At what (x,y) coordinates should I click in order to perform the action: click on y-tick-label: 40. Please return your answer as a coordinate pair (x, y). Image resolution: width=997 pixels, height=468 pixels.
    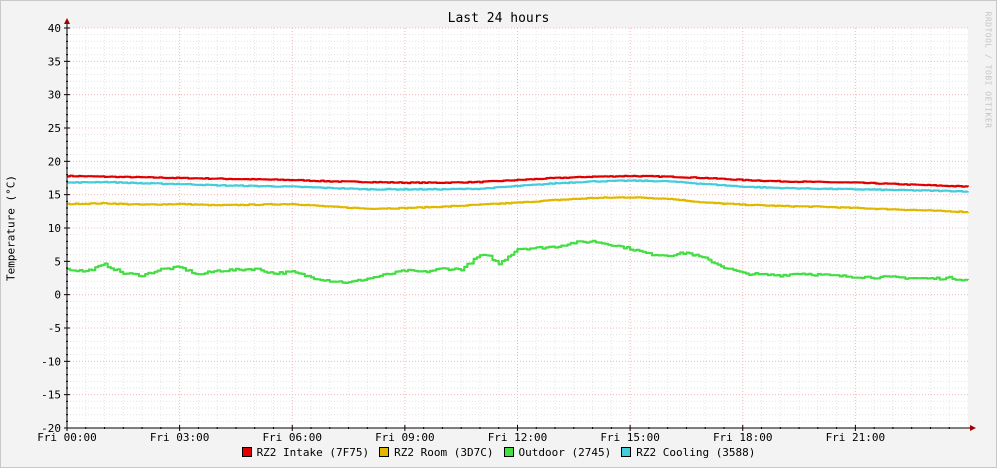
    Looking at the image, I should click on (54, 28).